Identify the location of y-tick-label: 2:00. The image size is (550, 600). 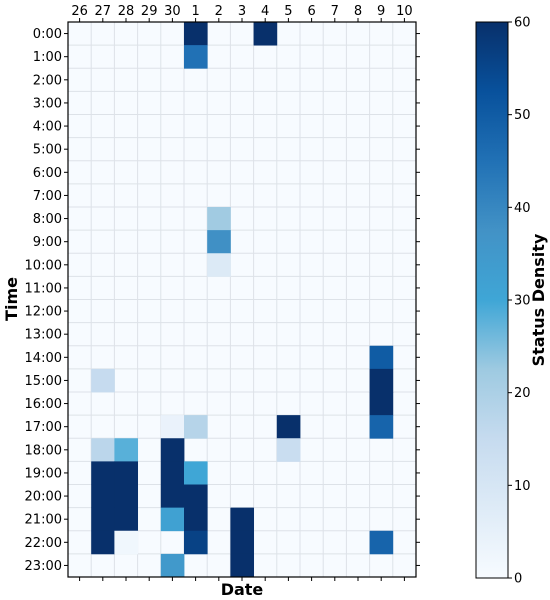
(47, 80).